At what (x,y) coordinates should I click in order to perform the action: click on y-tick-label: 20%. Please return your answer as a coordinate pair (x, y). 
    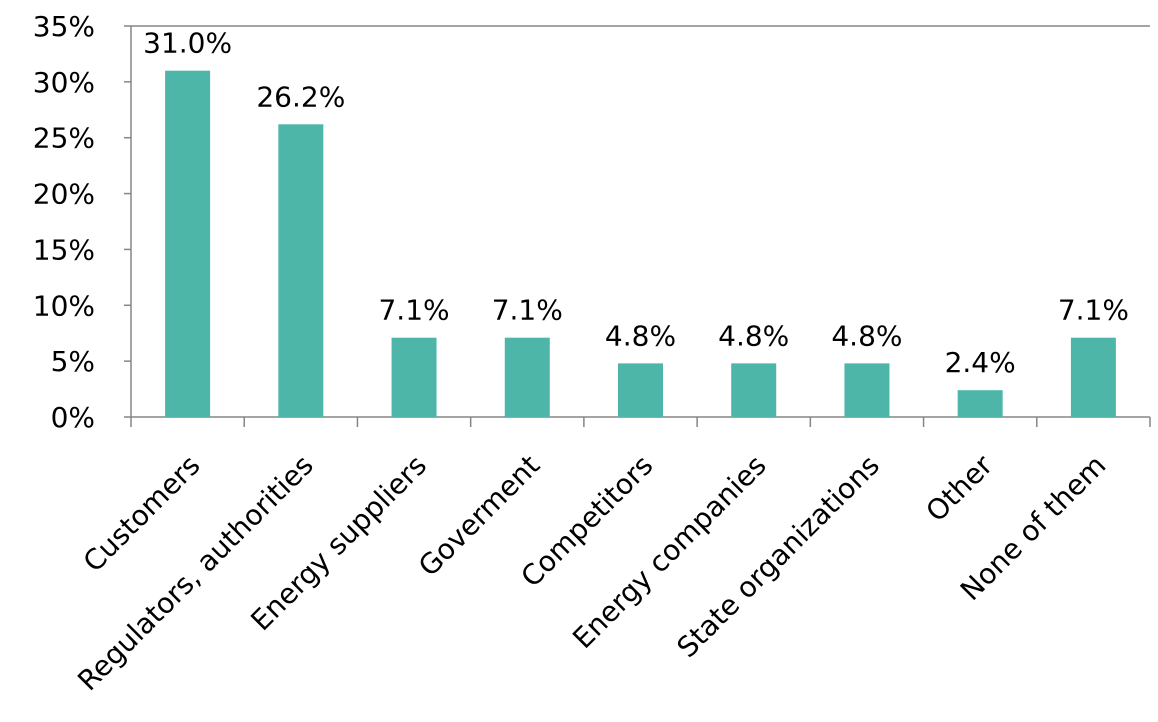
    Looking at the image, I should click on (64, 194).